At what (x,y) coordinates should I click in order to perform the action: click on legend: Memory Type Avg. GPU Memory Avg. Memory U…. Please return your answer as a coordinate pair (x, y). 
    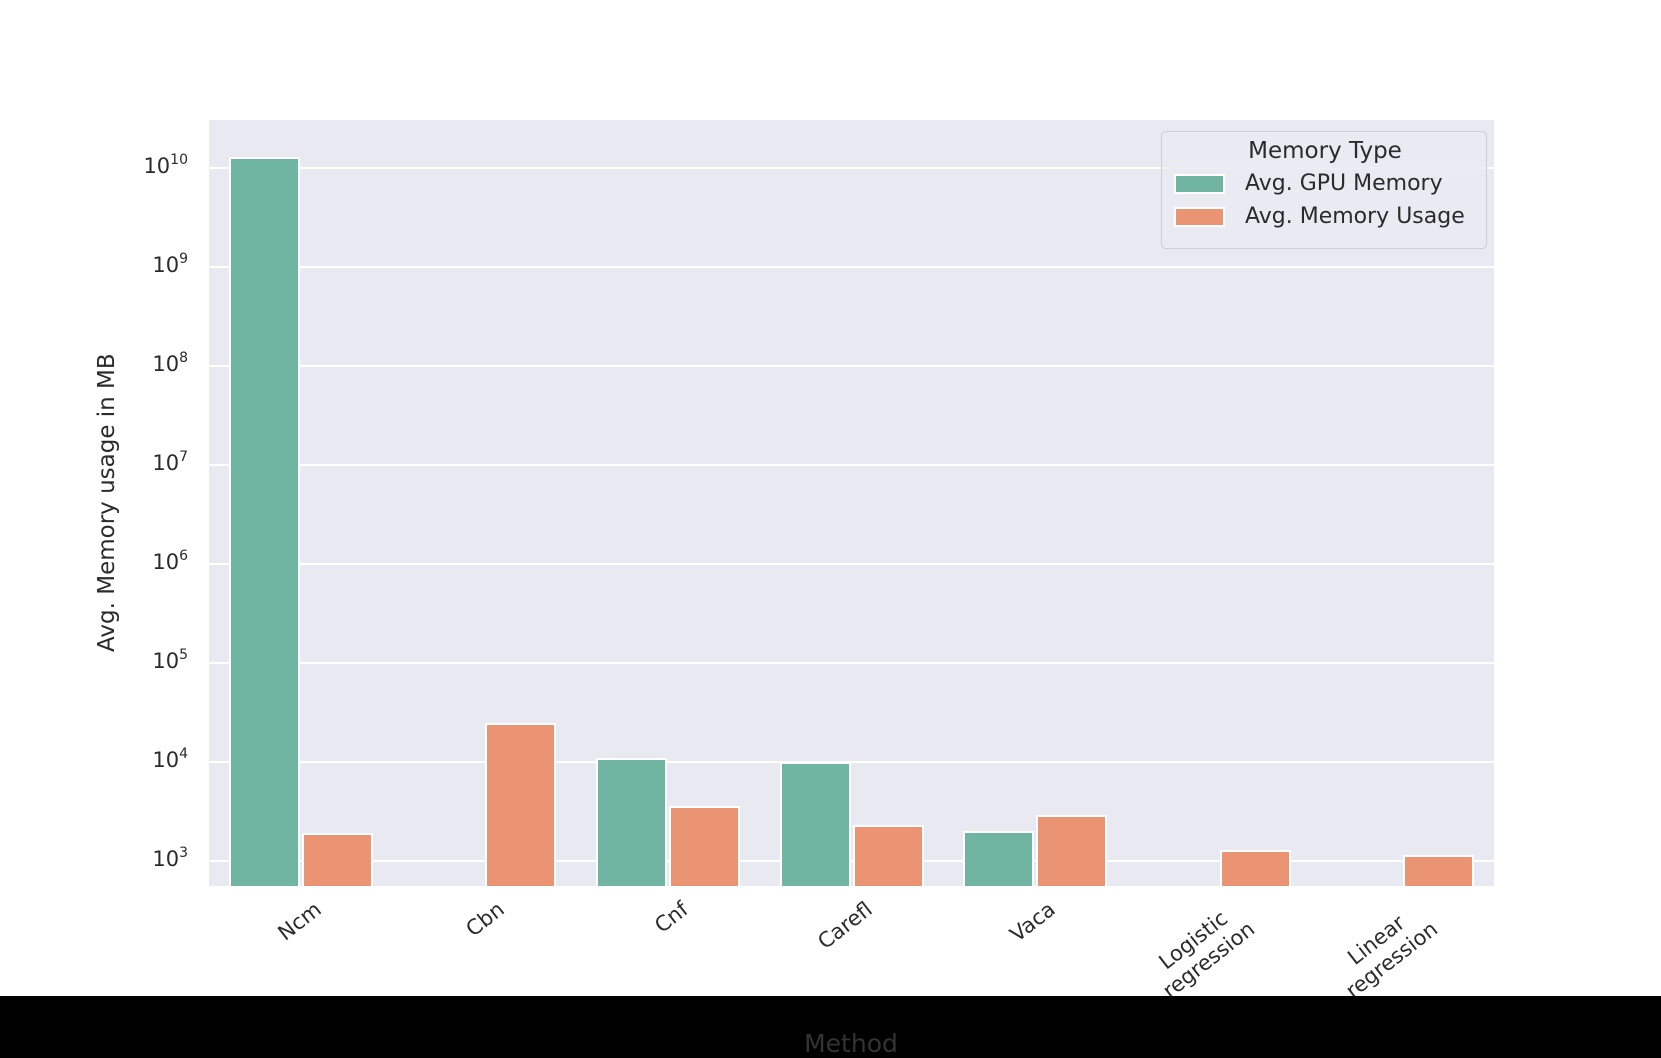
    Looking at the image, I should click on (1324, 190).